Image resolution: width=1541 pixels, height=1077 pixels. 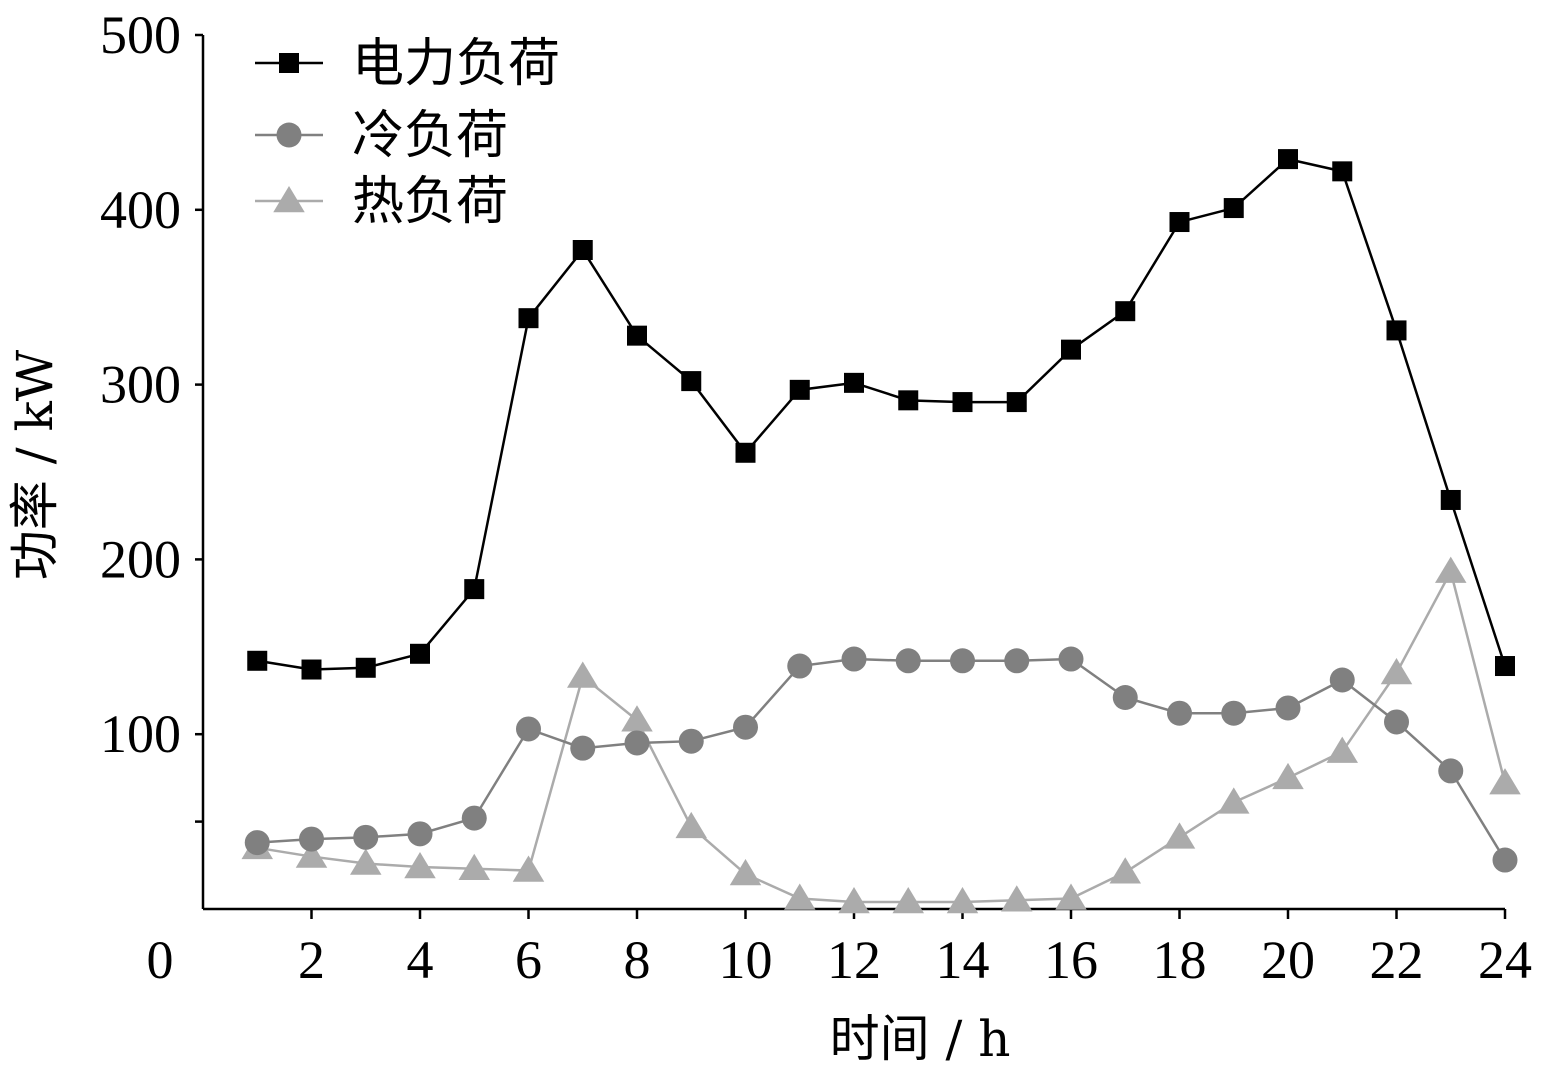 I want to click on y-tick-label: 300, so click(x=140, y=385).